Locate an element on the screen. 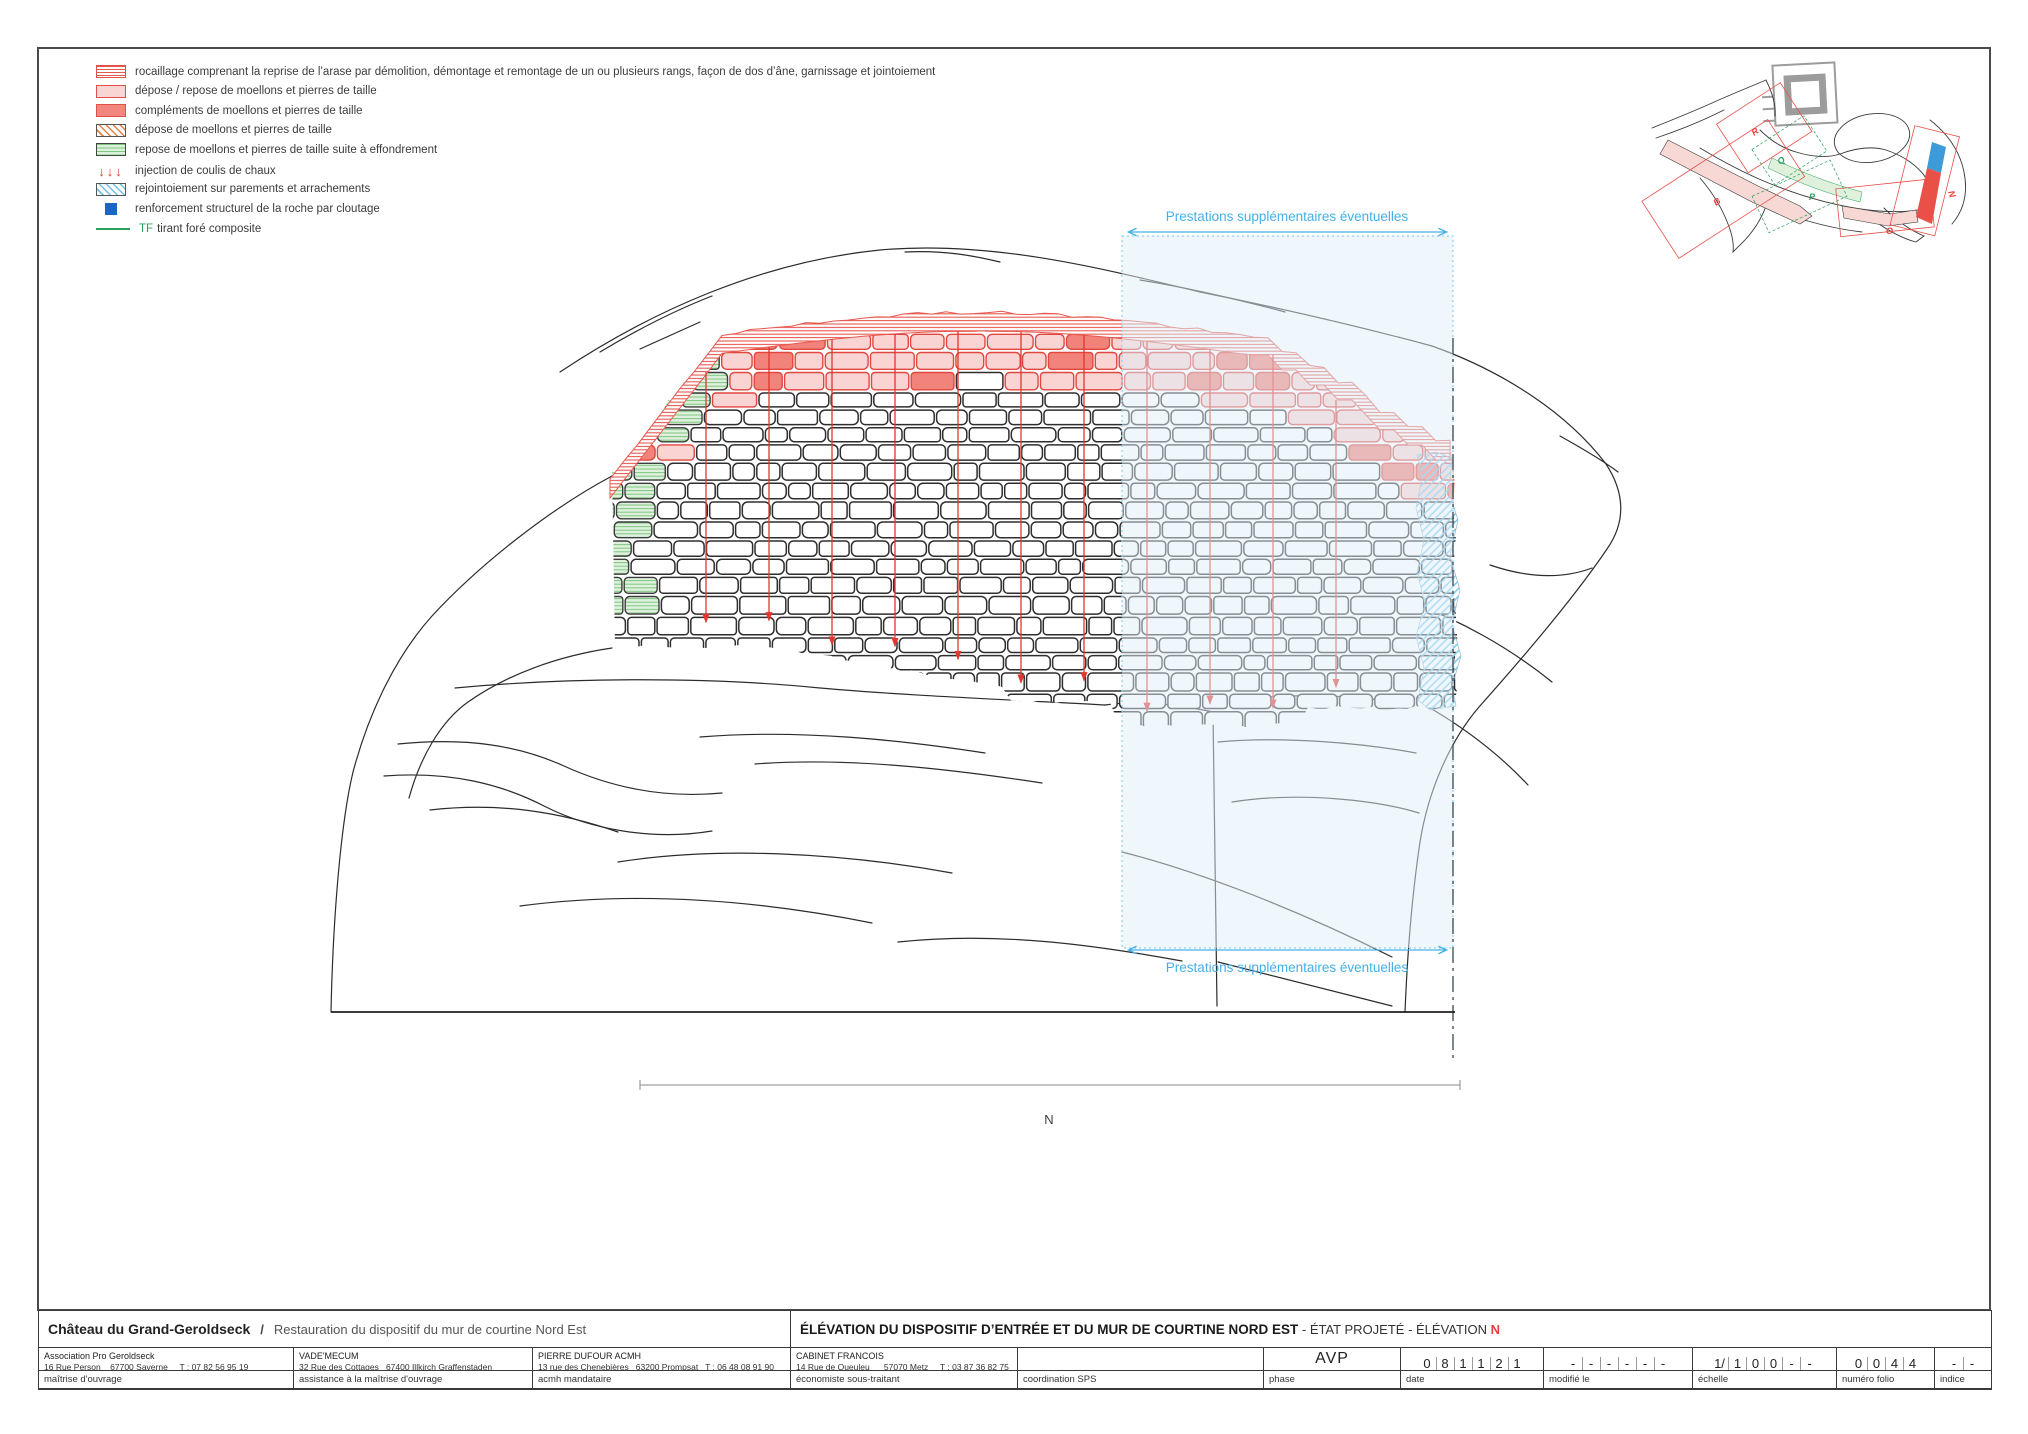 This screenshot has height=1434, width=2028. field-label: phase is located at coordinates (1332, 1380).